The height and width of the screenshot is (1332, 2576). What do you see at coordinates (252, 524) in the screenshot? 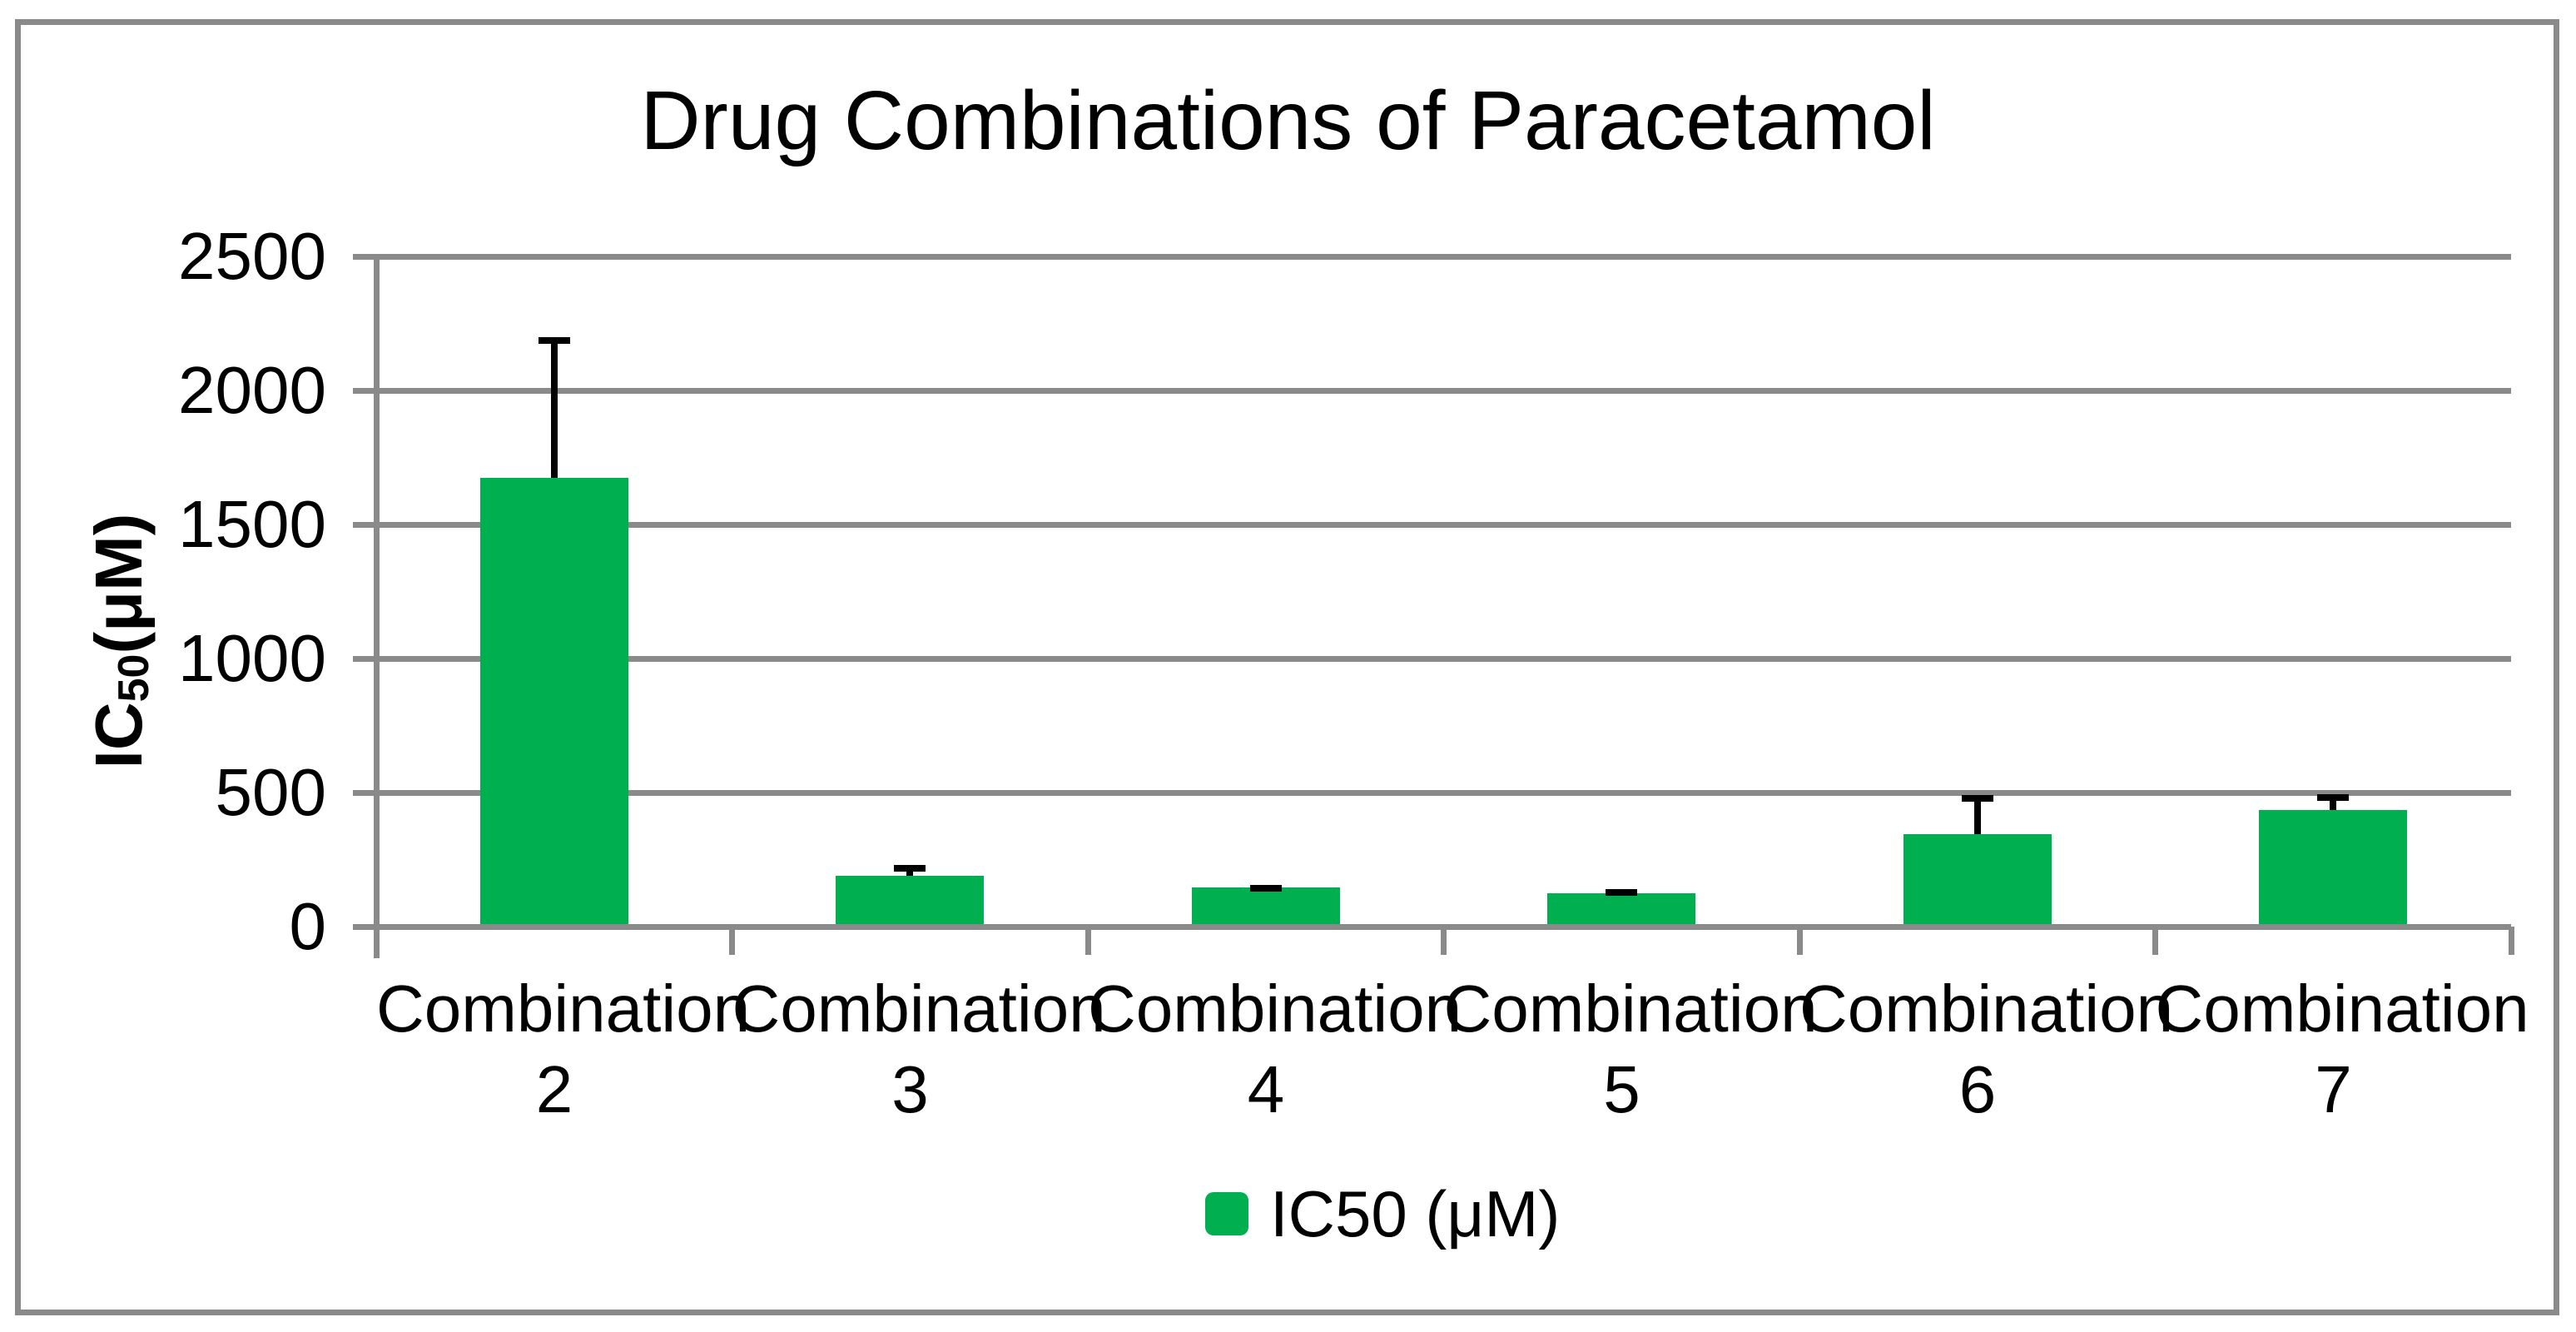
I see `y-tick-label: 1500` at bounding box center [252, 524].